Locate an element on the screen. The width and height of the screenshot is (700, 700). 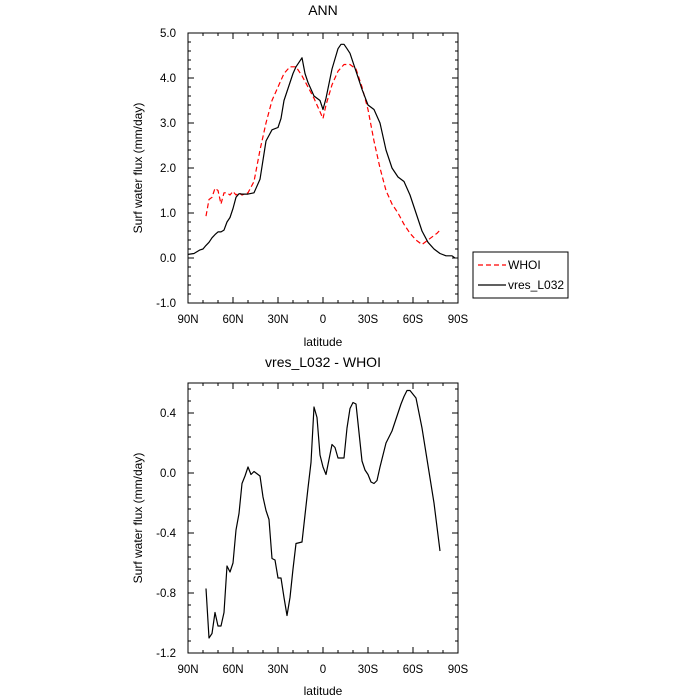
y-tick-label: 3.0 is located at coordinates (168, 124).